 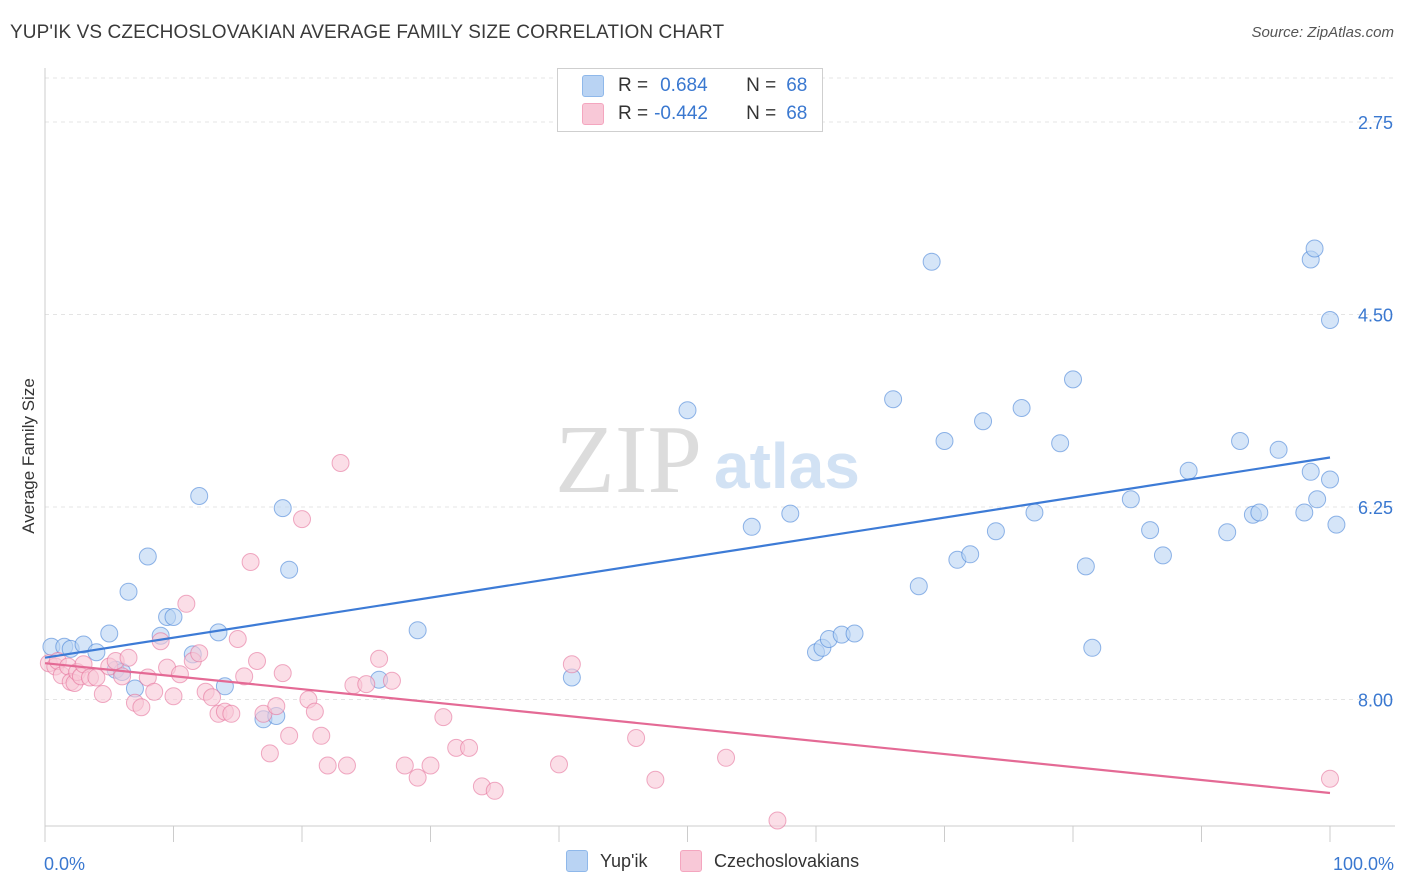 I want to click on y-tick-label: 4.50, so click(x=1375, y=316).